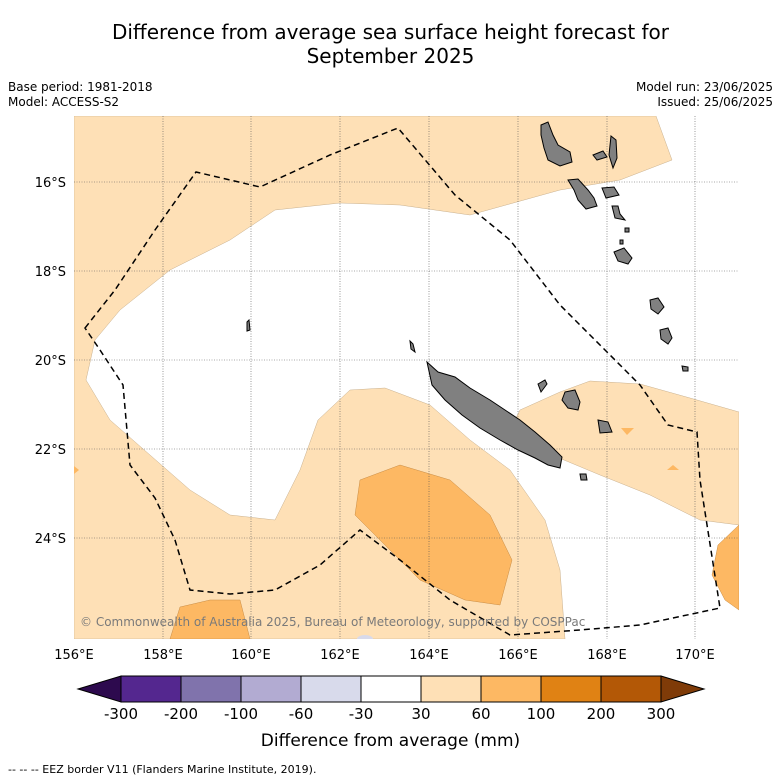  Describe the element at coordinates (340, 655) in the screenshot. I see `lon-label-162e: 162°E` at that location.